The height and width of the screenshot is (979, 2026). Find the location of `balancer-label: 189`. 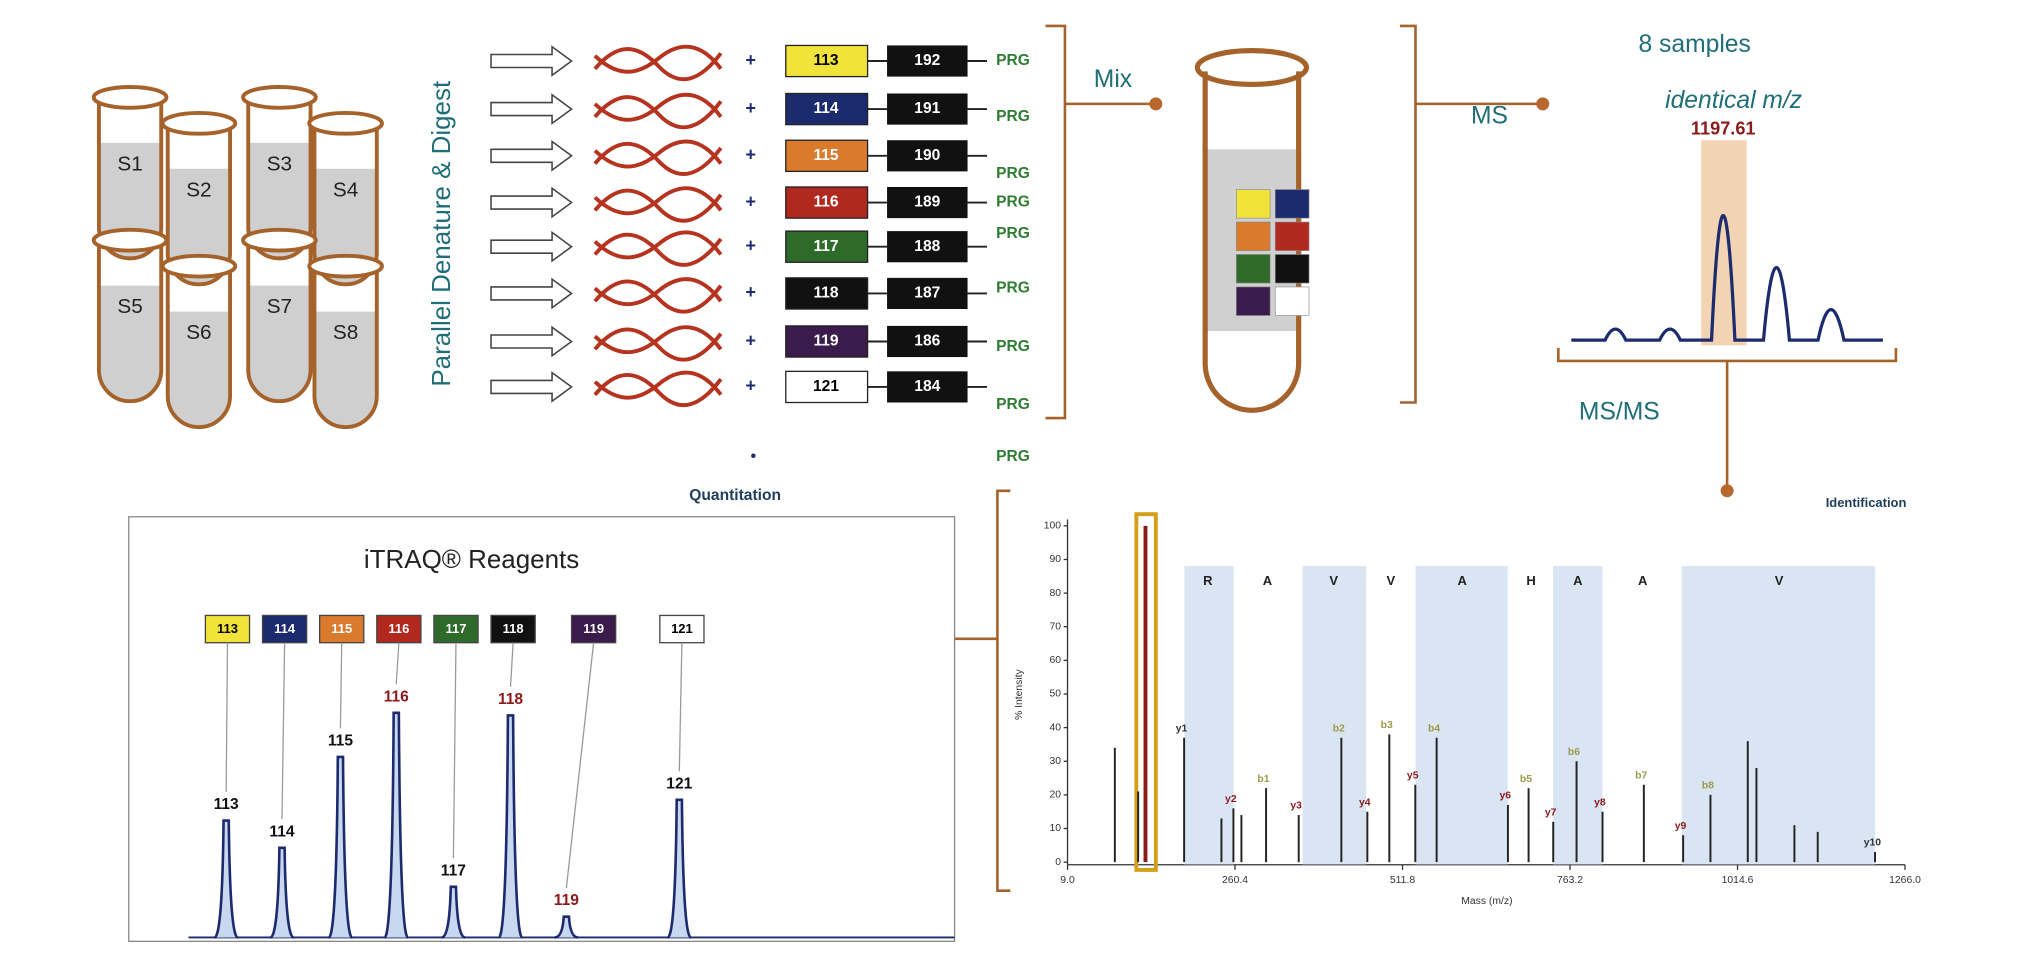

balancer-label: 189 is located at coordinates (927, 202).